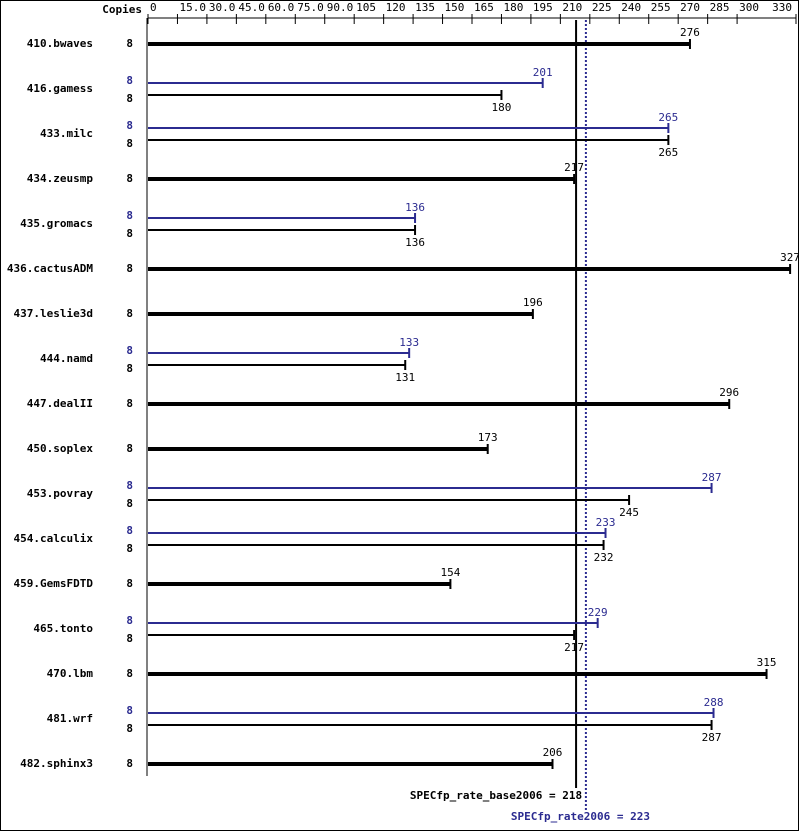 The image size is (799, 831). I want to click on x-tick-label: 240, so click(631, 7).